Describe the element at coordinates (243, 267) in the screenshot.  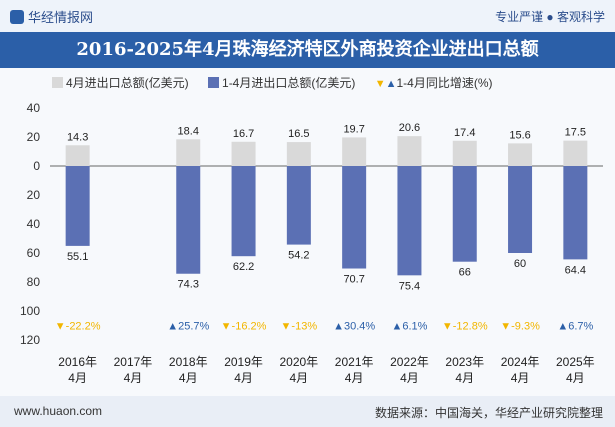
I see `label-cumulative: 62.2` at that location.